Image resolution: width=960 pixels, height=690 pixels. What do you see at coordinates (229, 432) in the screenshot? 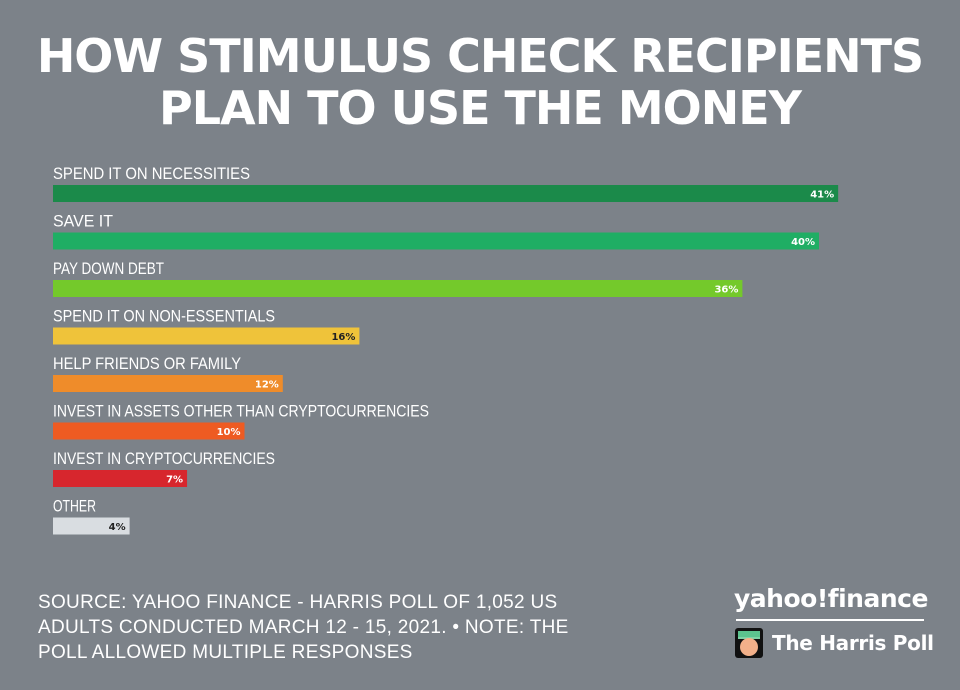
I see `value-label-invest-in-assets-other-than-cryptocurrencies: 10%` at bounding box center [229, 432].